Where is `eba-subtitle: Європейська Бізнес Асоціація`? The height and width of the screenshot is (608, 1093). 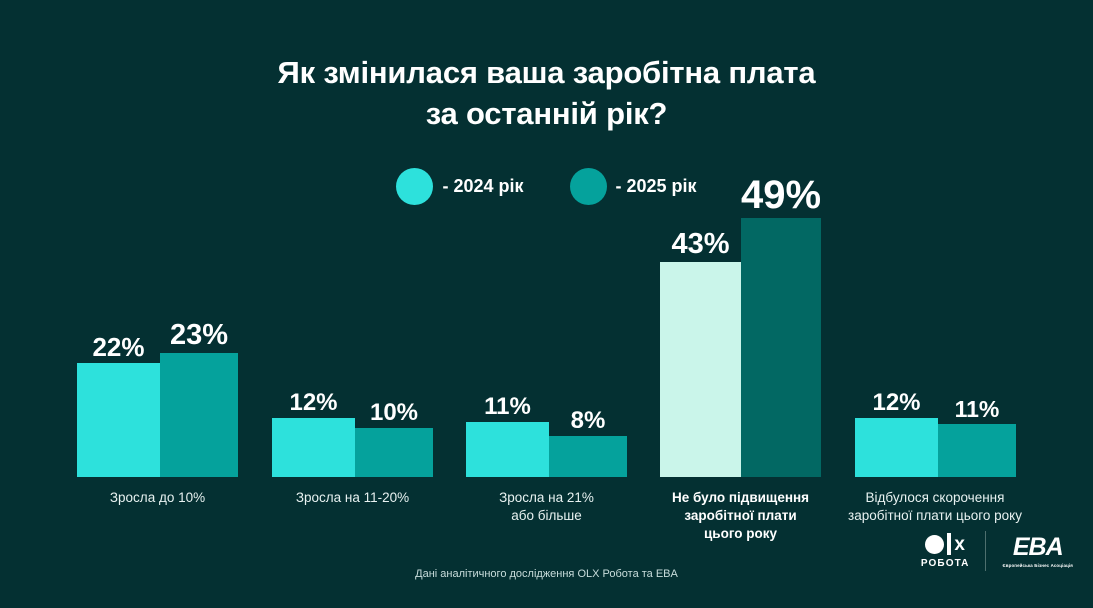 eba-subtitle: Європейська Бізнес Асоціація is located at coordinates (1037, 565).